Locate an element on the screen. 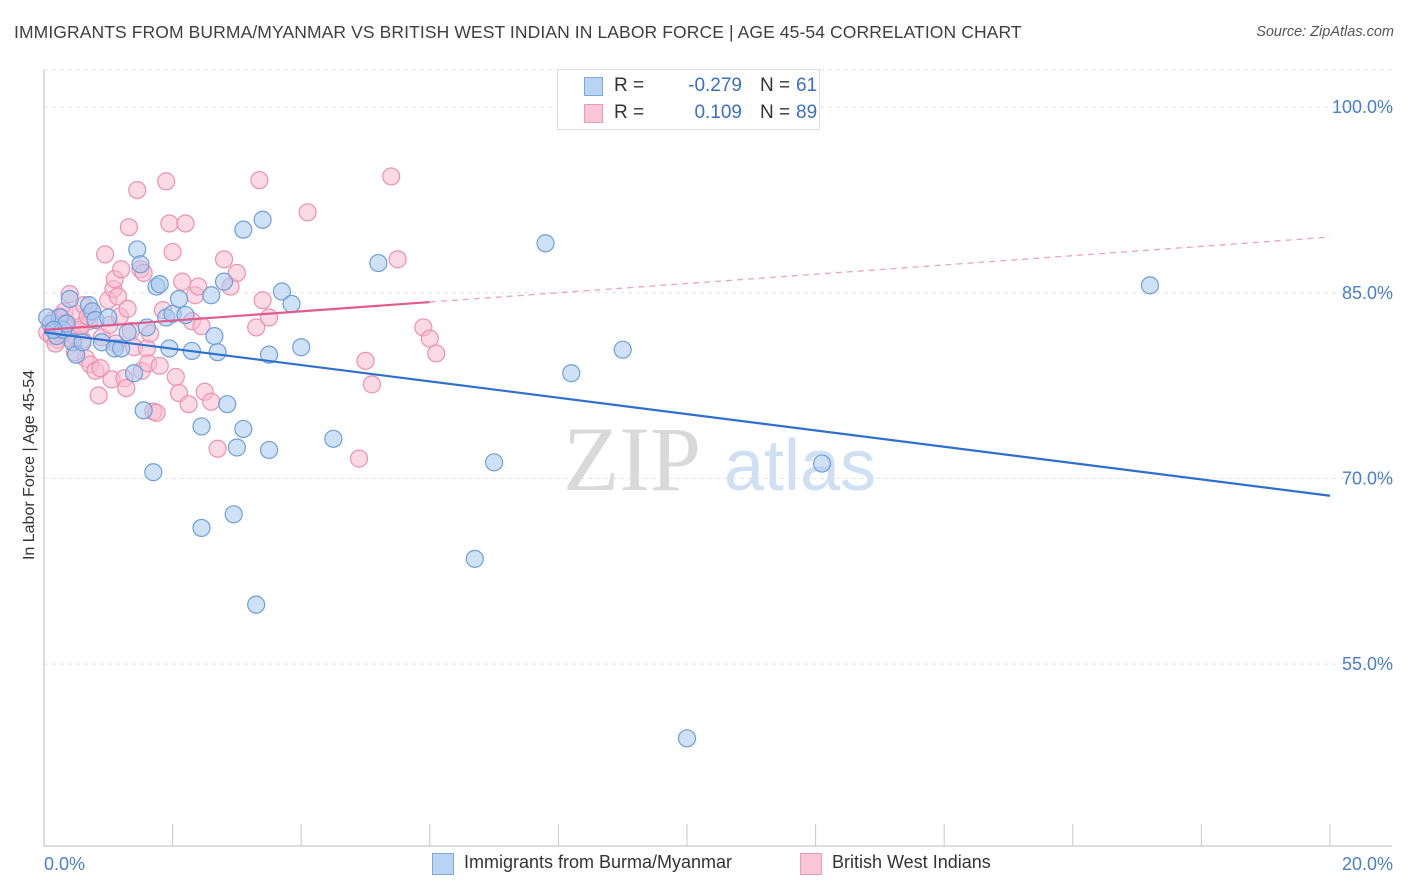  legend-n-value: 61 is located at coordinates (807, 85).